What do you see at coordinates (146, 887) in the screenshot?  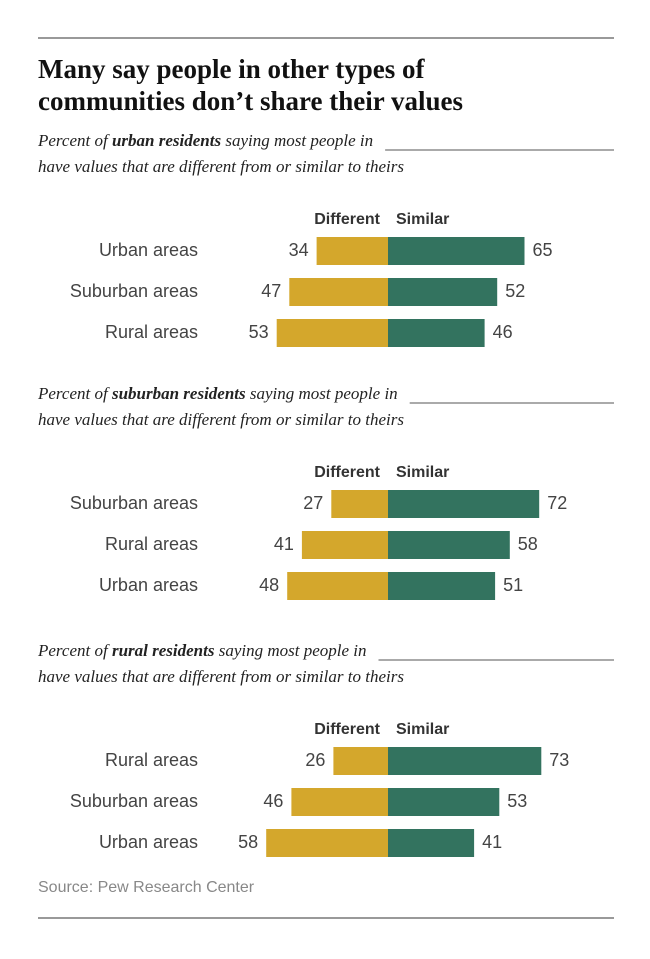 I see `source: Source: Pew Research Center` at bounding box center [146, 887].